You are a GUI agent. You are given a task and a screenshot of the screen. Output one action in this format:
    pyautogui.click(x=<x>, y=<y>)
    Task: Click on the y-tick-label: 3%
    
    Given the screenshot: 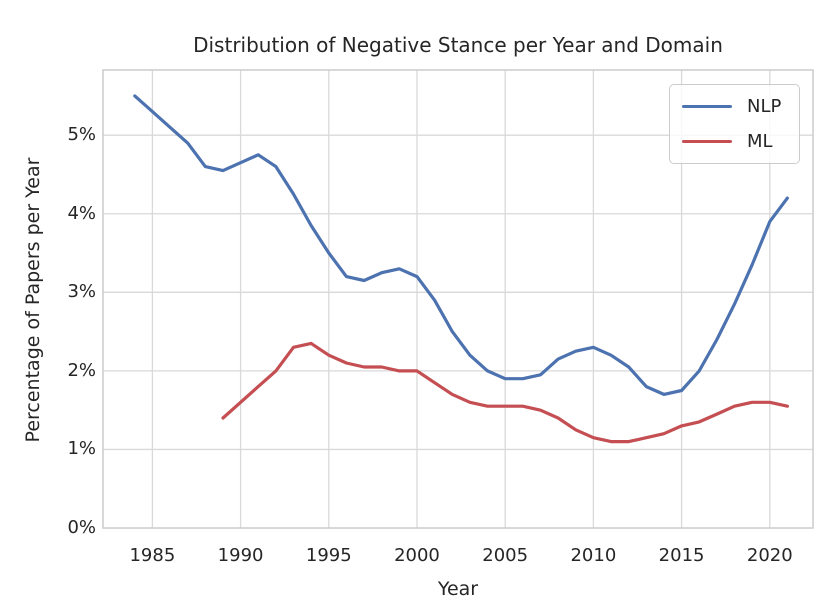 What is the action you would take?
    pyautogui.click(x=81, y=292)
    